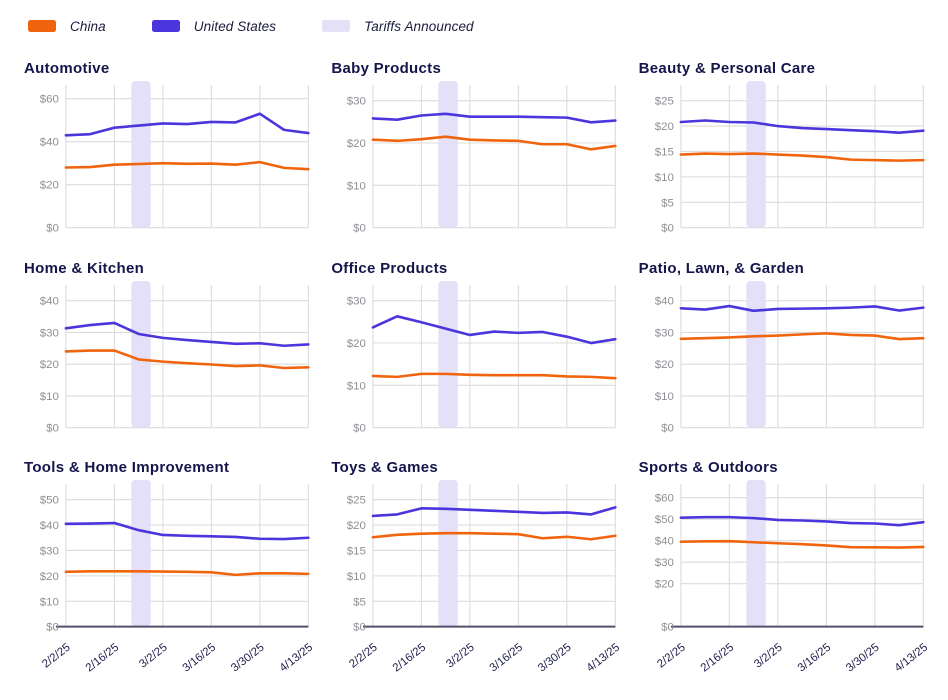 The height and width of the screenshot is (700, 948). I want to click on tariffs-band-swatch, so click(336, 26).